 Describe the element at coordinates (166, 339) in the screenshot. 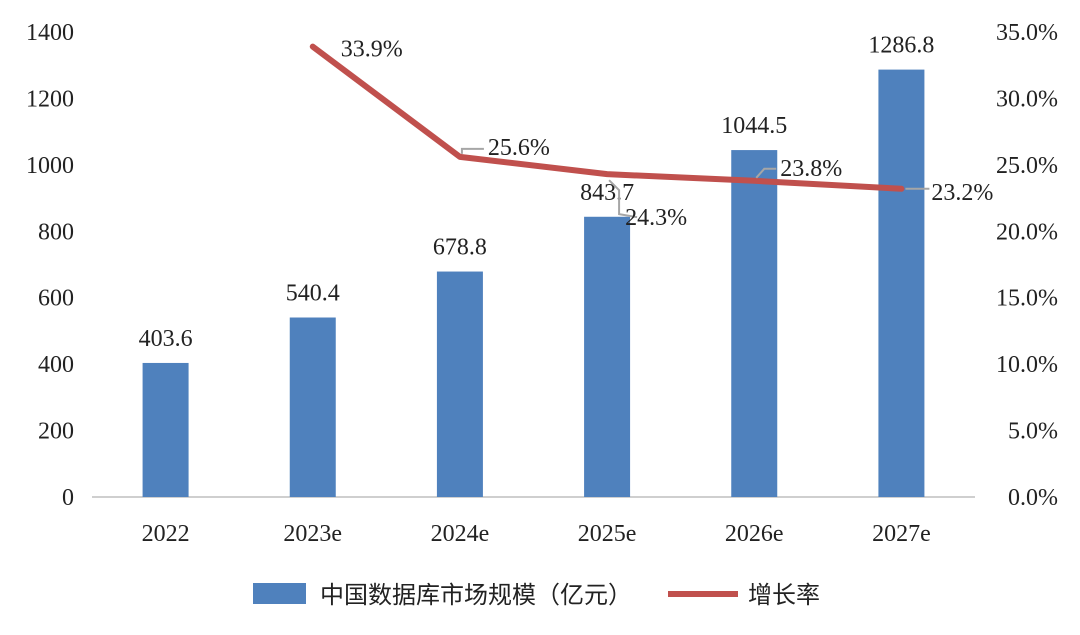

I see `bar-value-label: 403.6` at that location.